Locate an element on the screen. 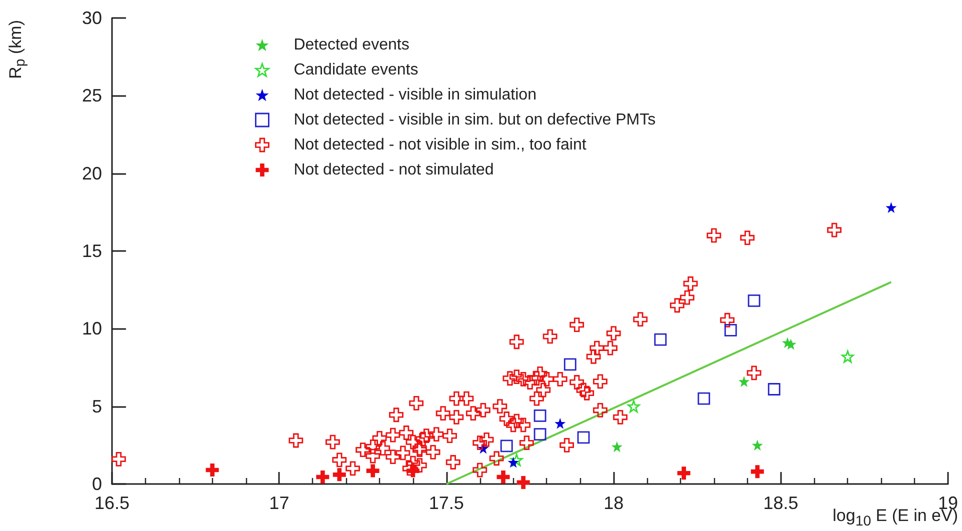  y-tick-label: 15 is located at coordinates (92, 251).